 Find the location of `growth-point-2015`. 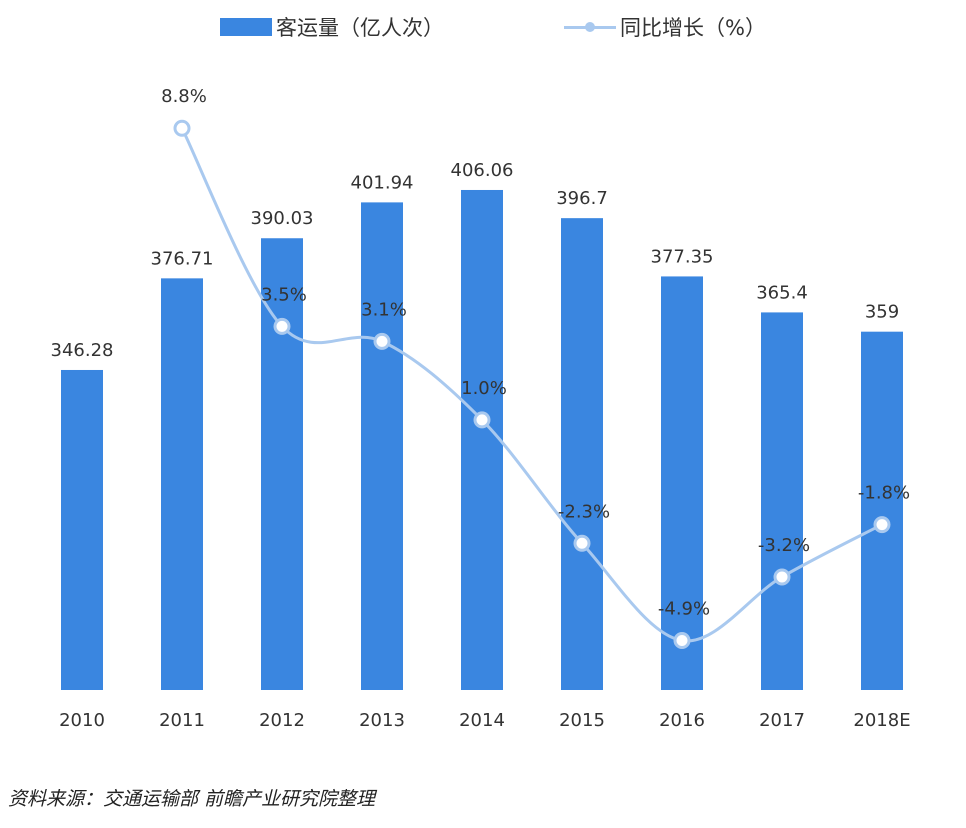

growth-point-2015 is located at coordinates (582, 543).